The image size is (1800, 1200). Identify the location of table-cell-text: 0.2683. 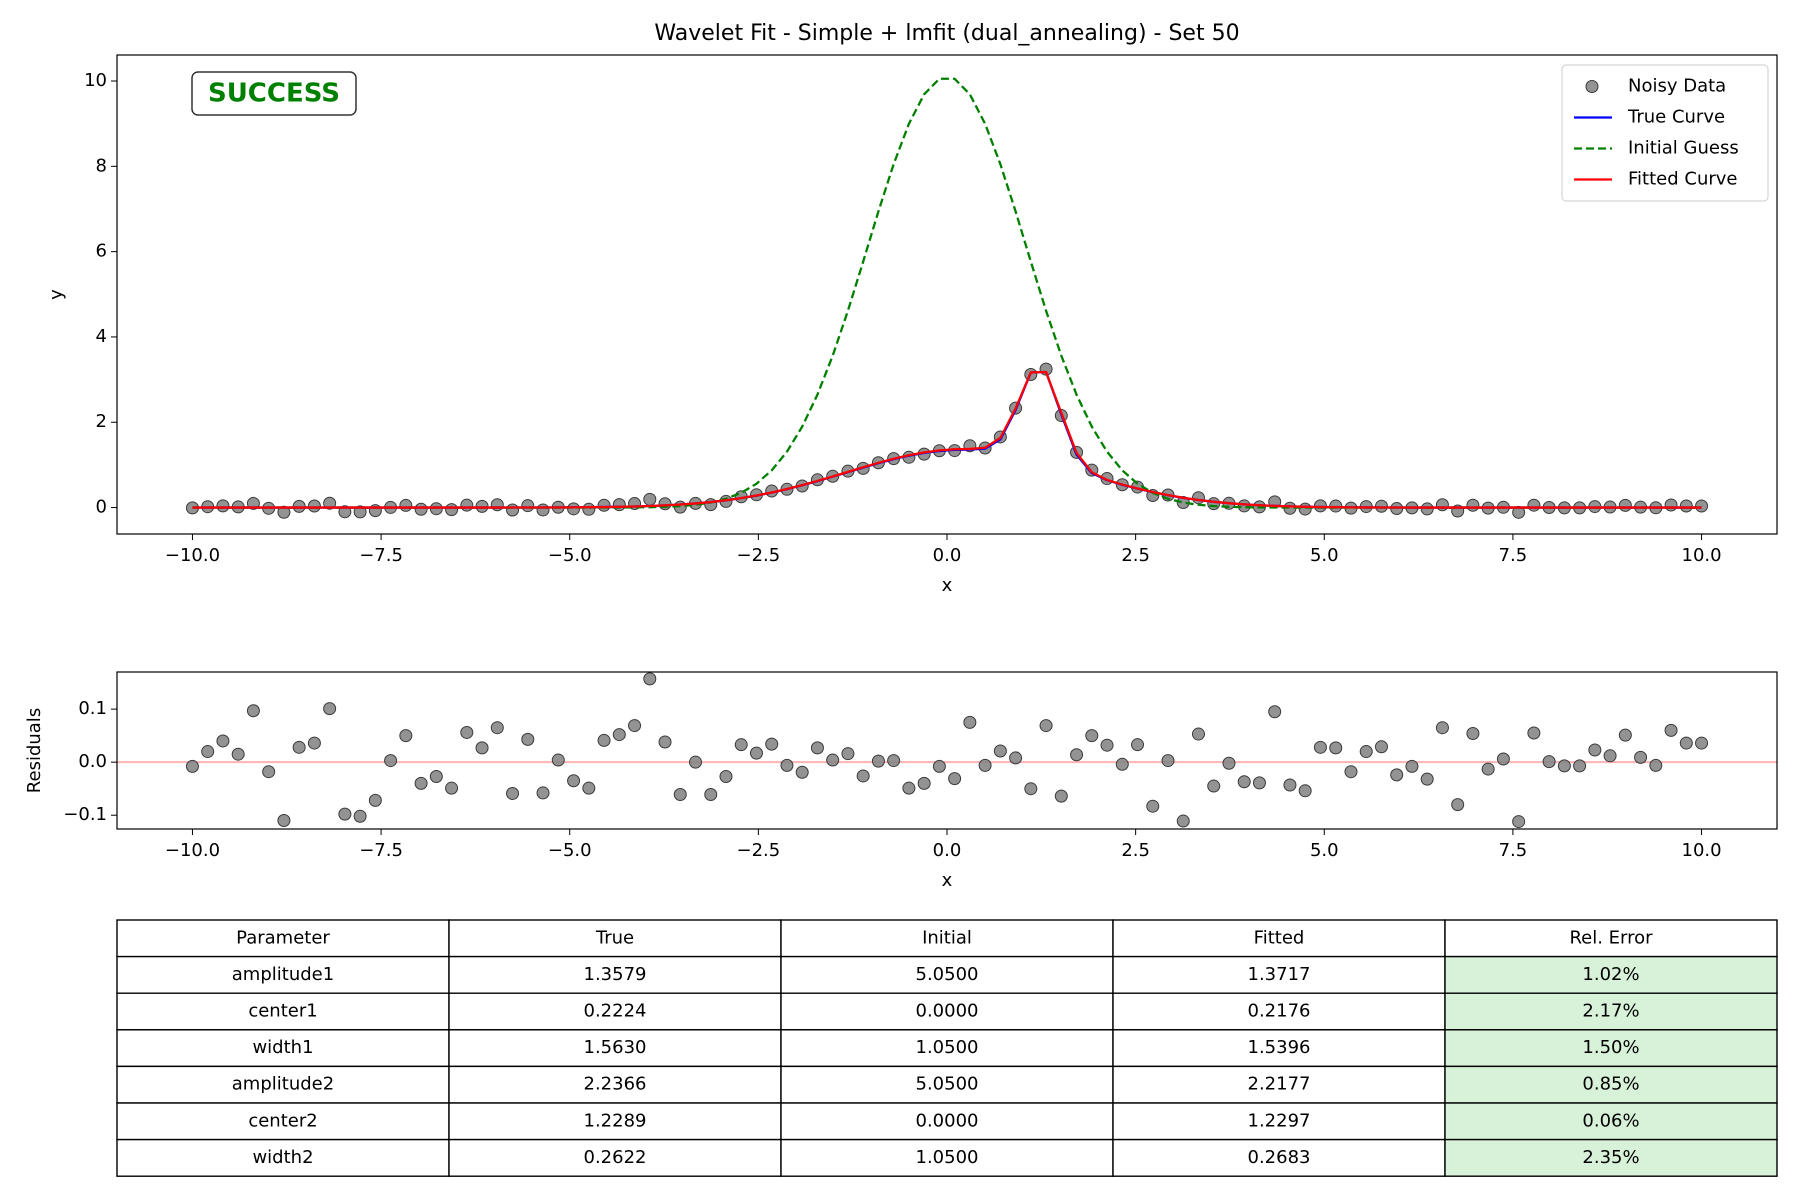
(1279, 1157).